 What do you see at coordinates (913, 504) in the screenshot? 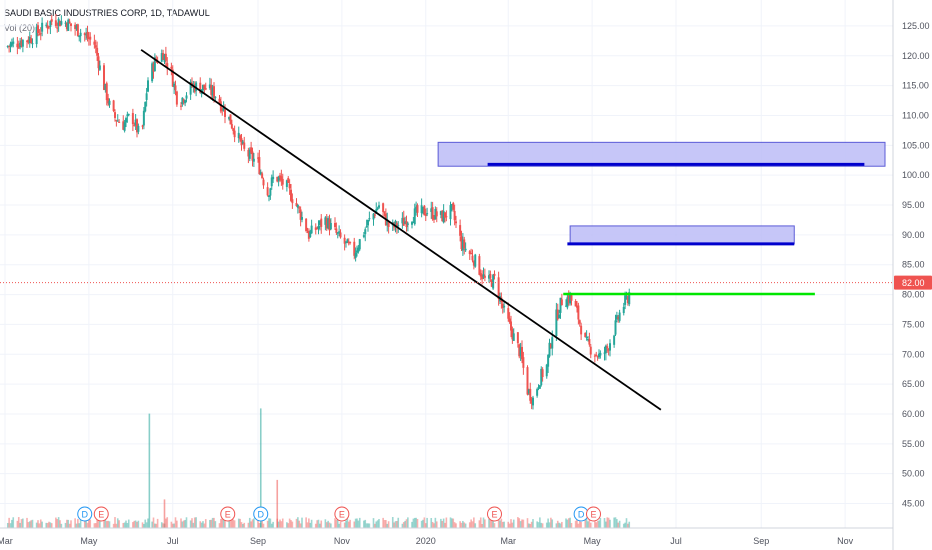
I see `y-tick-label: 45.00` at bounding box center [913, 504].